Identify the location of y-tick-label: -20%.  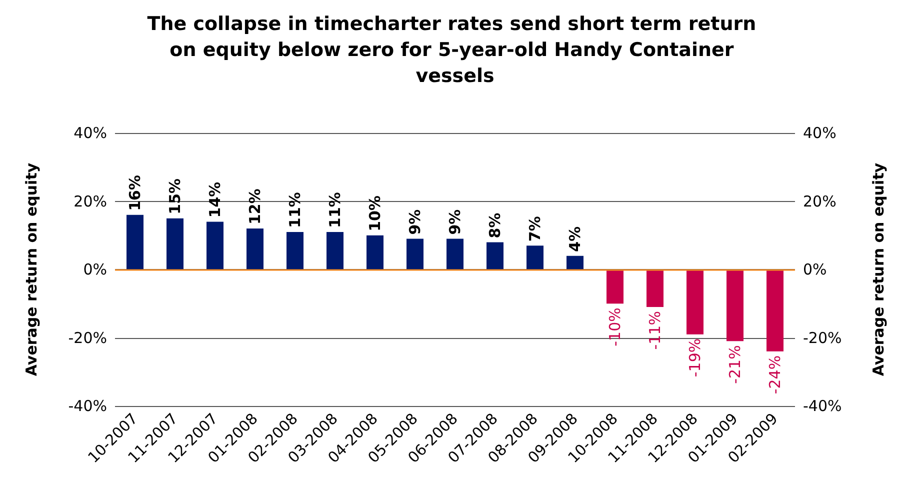
(87, 337).